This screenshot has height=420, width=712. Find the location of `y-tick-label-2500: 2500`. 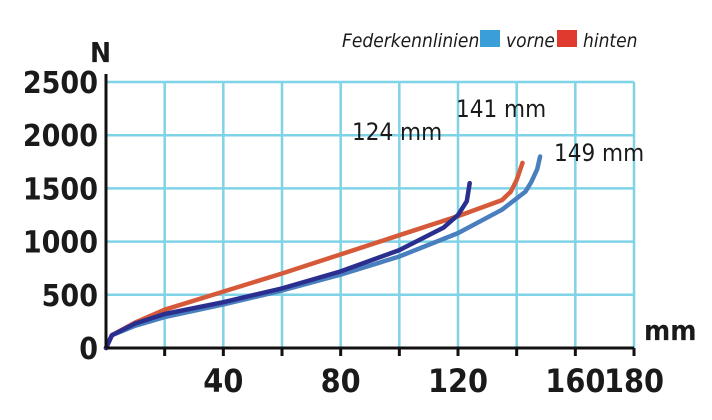

y-tick-label-2500: 2500 is located at coordinates (60, 83).